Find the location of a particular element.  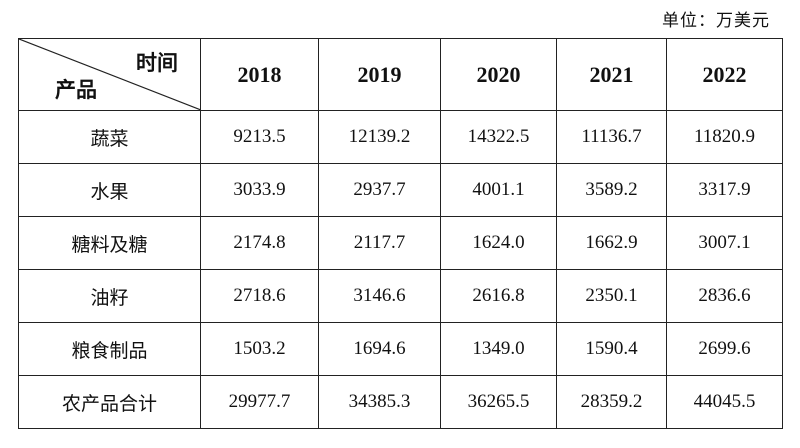

cell: 1590.4 is located at coordinates (611, 349).